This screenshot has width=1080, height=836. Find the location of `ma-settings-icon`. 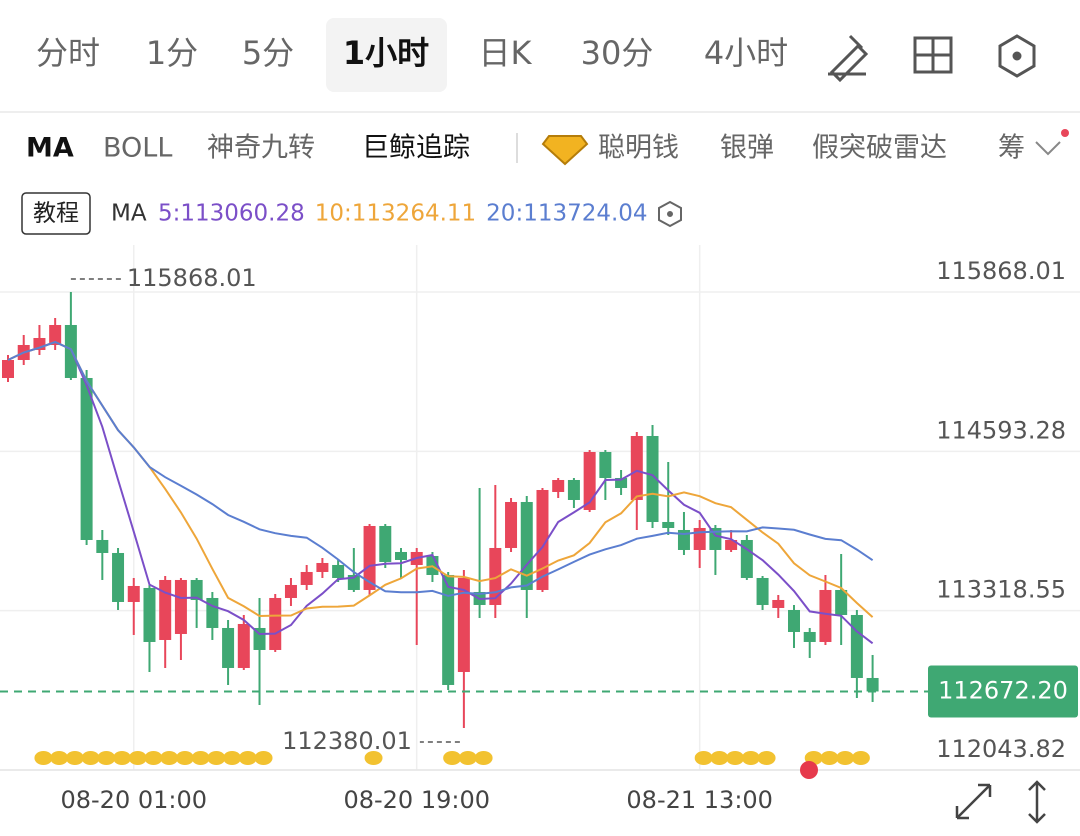

ma-settings-icon is located at coordinates (670, 214).